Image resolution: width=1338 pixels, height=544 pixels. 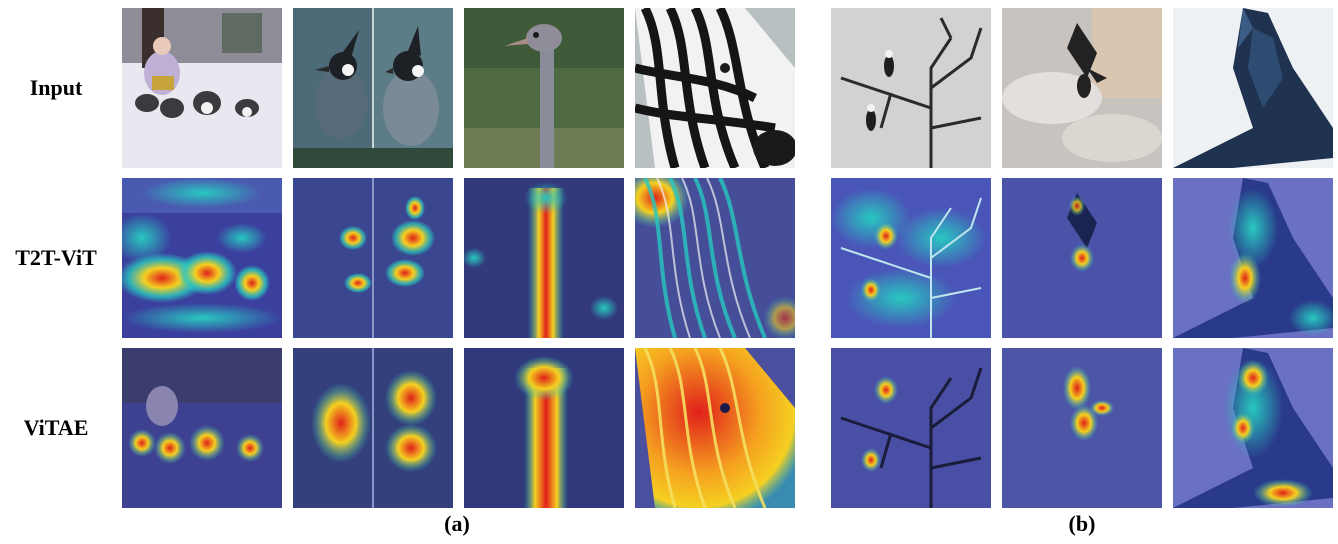 I want to click on input-image-sled-dogs, so click(x=202, y=88).